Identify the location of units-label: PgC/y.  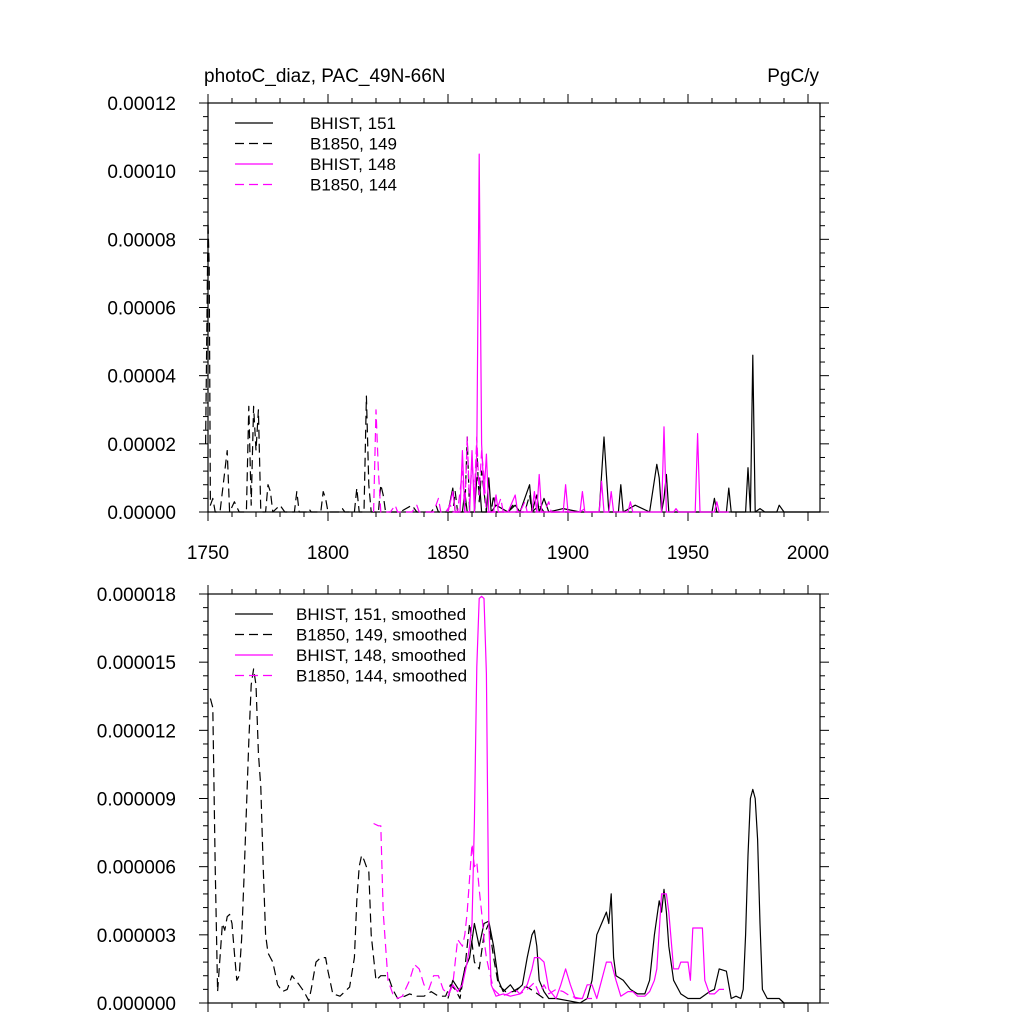
(793, 76).